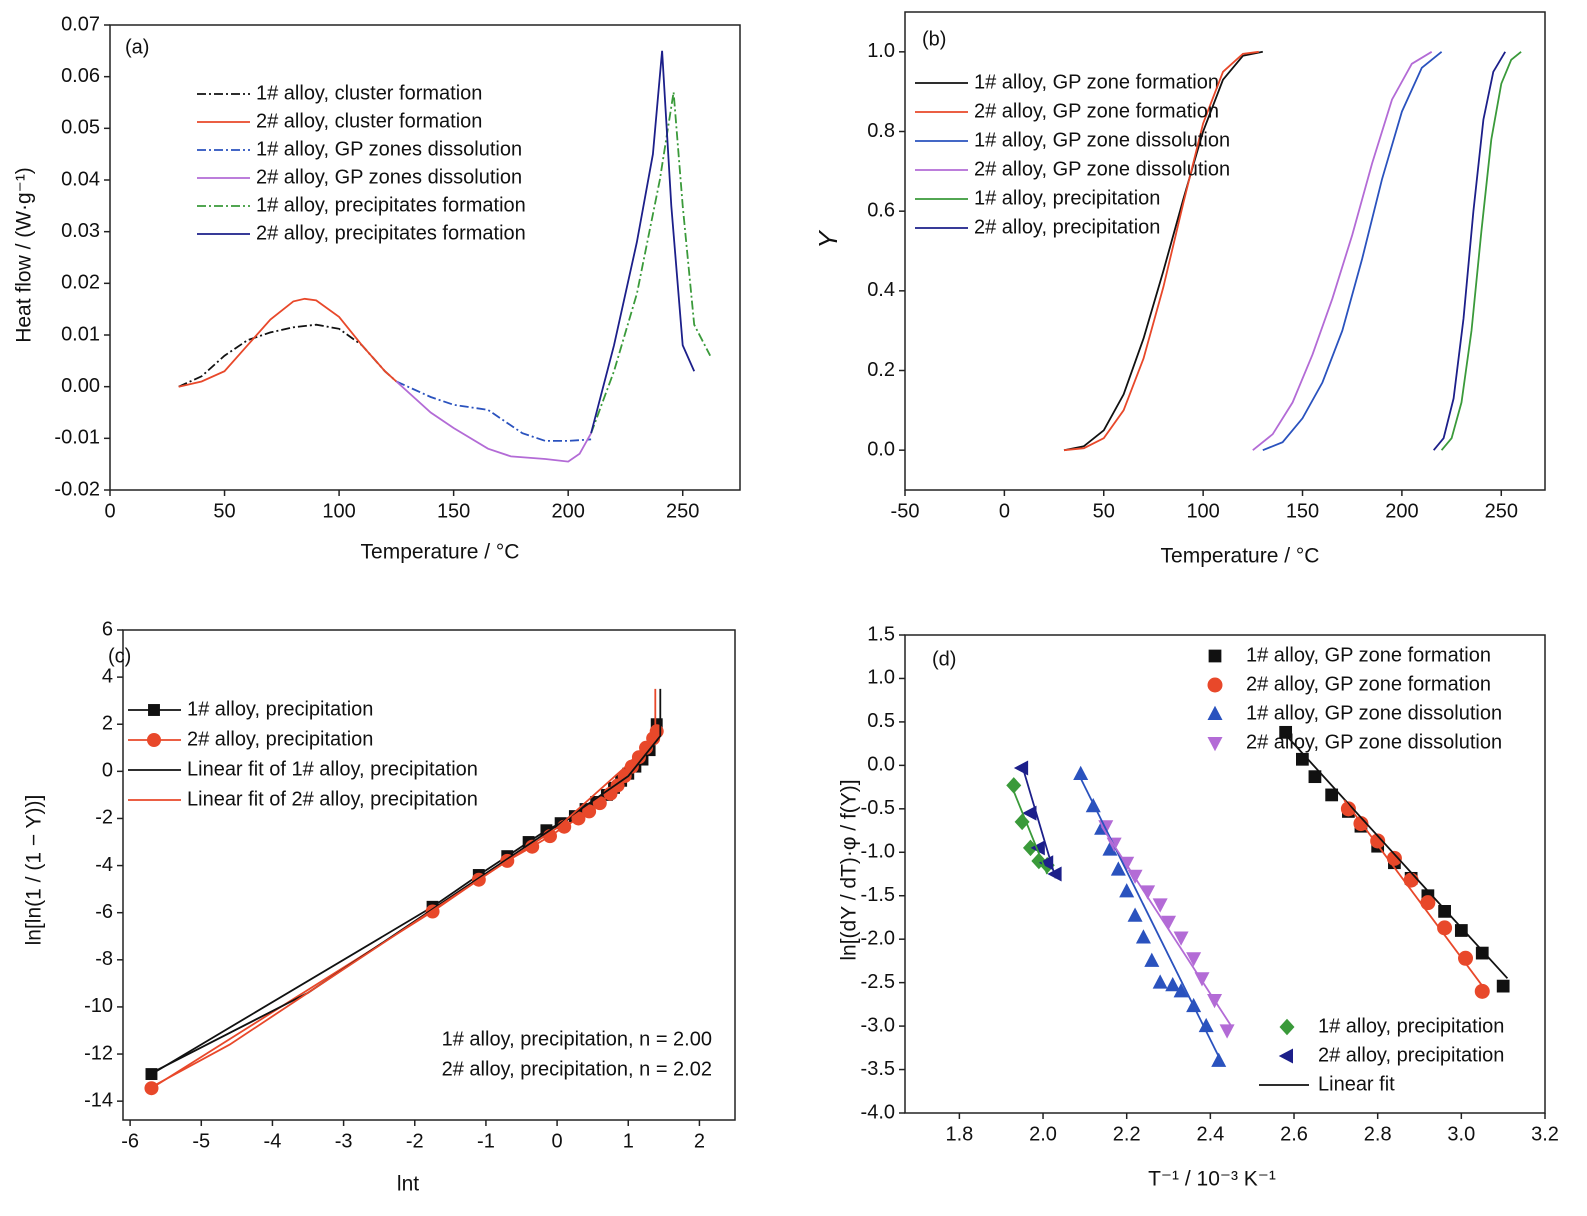 The width and height of the screenshot is (1587, 1216). I want to click on y-tick-label: -12, so click(98, 1053).